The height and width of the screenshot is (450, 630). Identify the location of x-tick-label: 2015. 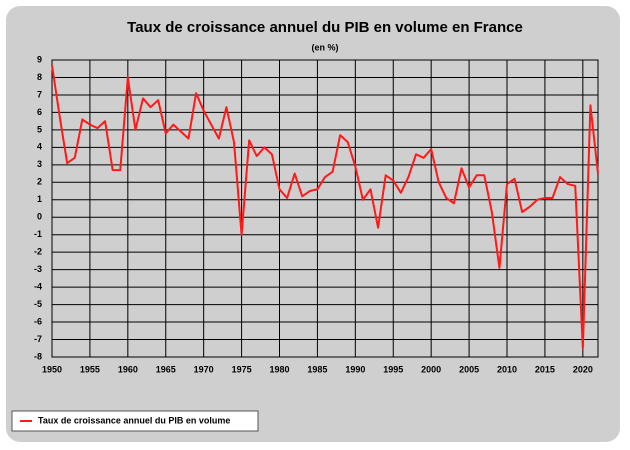
(545, 369).